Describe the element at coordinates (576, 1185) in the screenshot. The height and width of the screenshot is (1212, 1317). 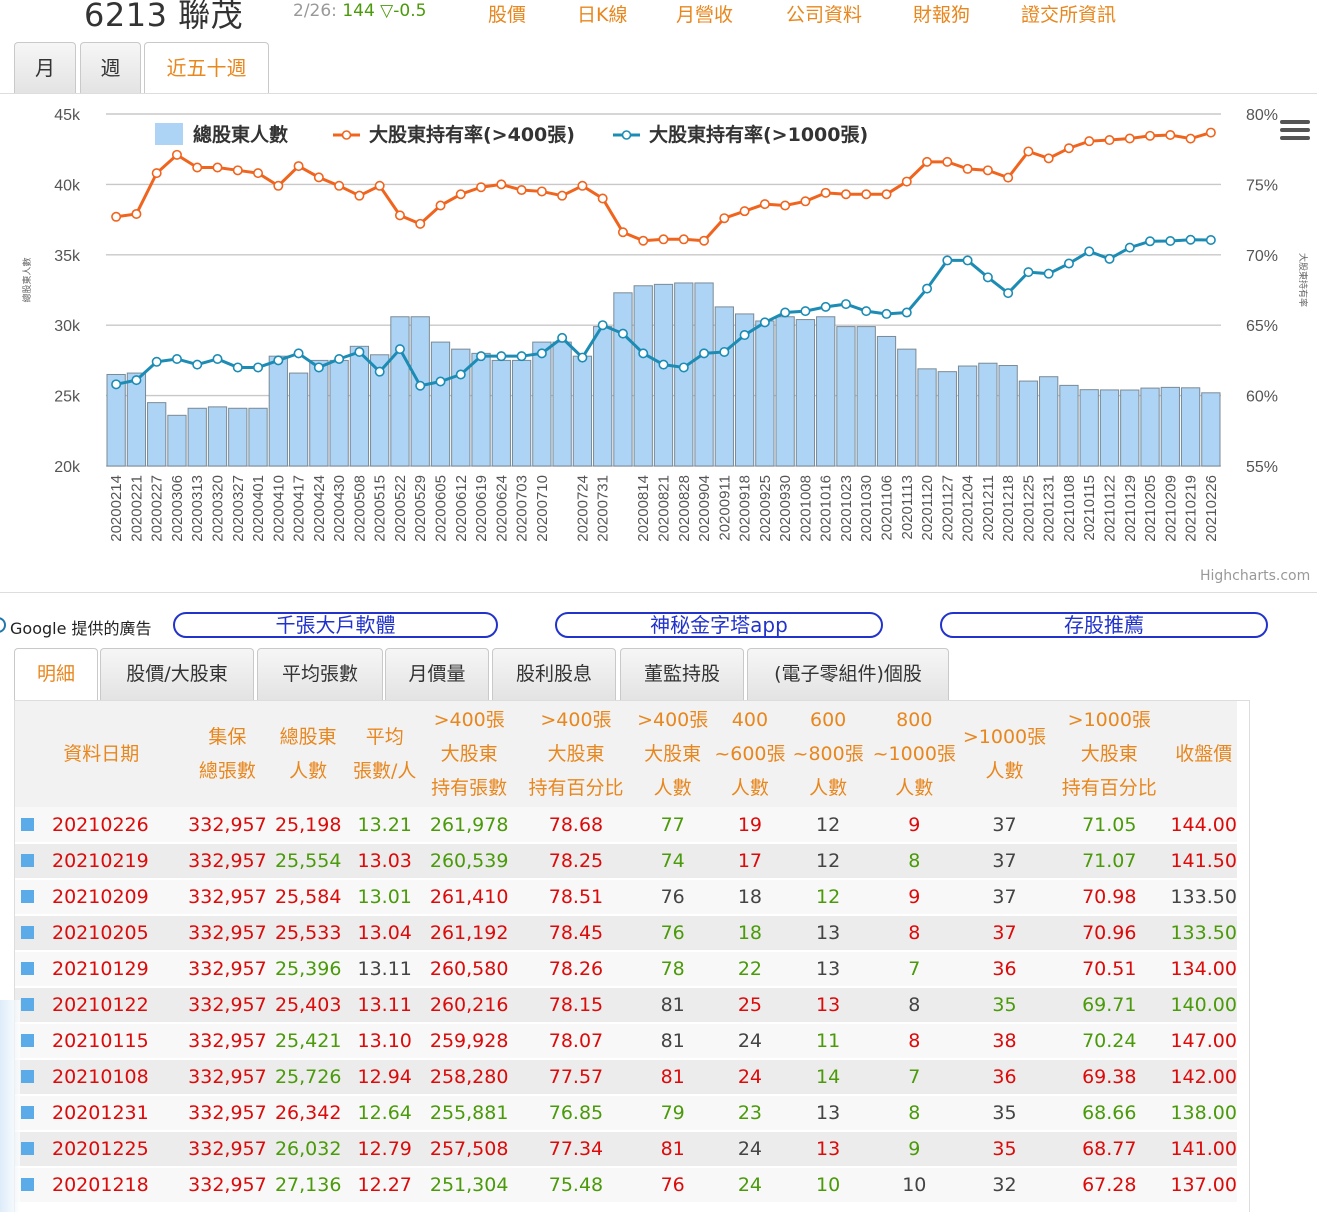
I see `table-cell: 75.48` at that location.